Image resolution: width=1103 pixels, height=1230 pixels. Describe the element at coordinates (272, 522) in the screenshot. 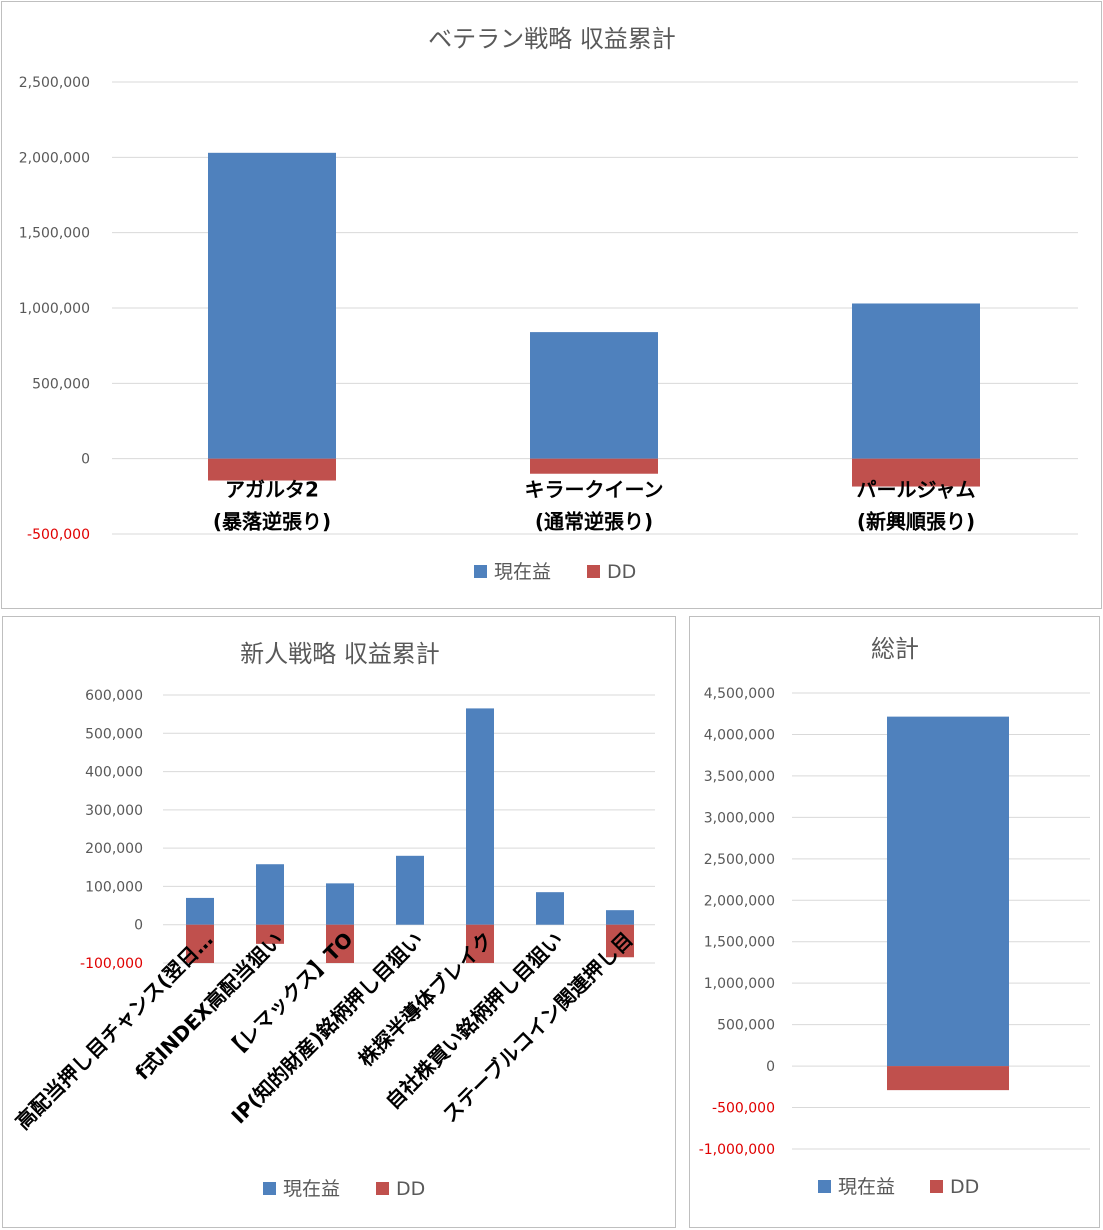

I see `category-label: (暴落逆張り)` at that location.